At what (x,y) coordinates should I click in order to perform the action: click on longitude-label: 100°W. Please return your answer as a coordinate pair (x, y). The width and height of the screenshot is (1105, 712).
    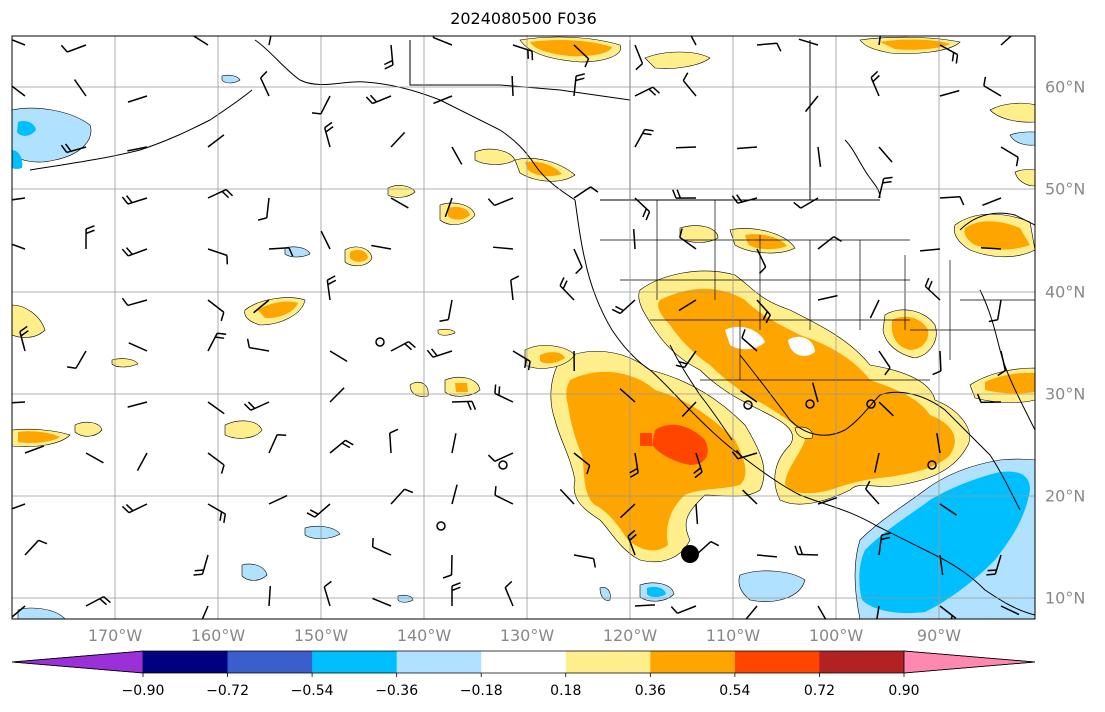
    Looking at the image, I should click on (836, 635).